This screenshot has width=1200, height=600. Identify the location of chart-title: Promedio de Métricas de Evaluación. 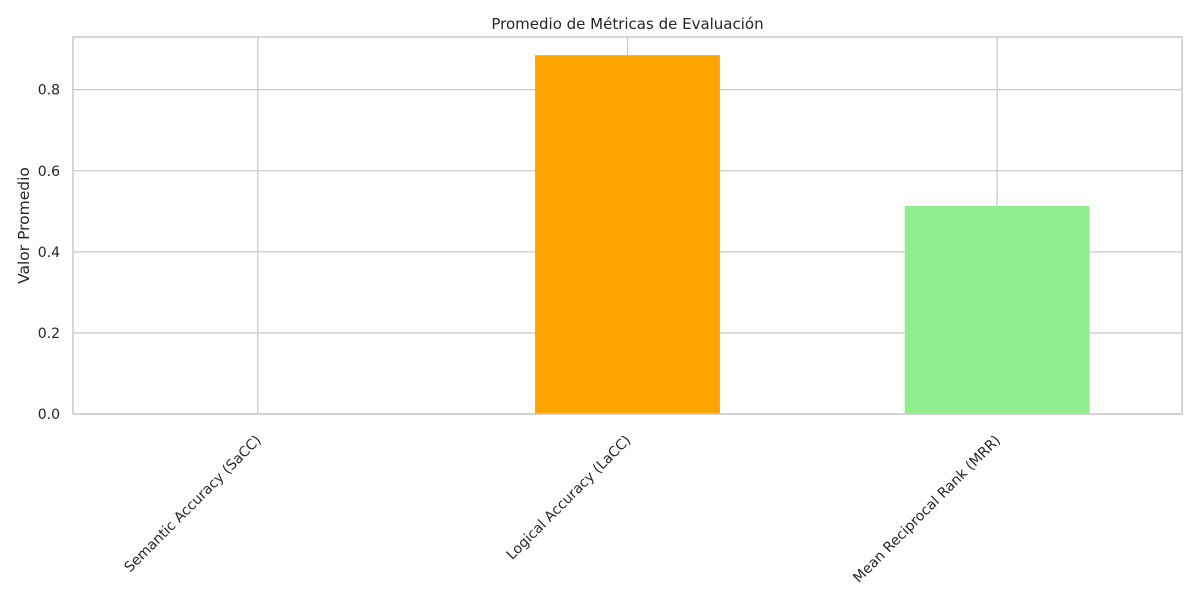
(627, 24).